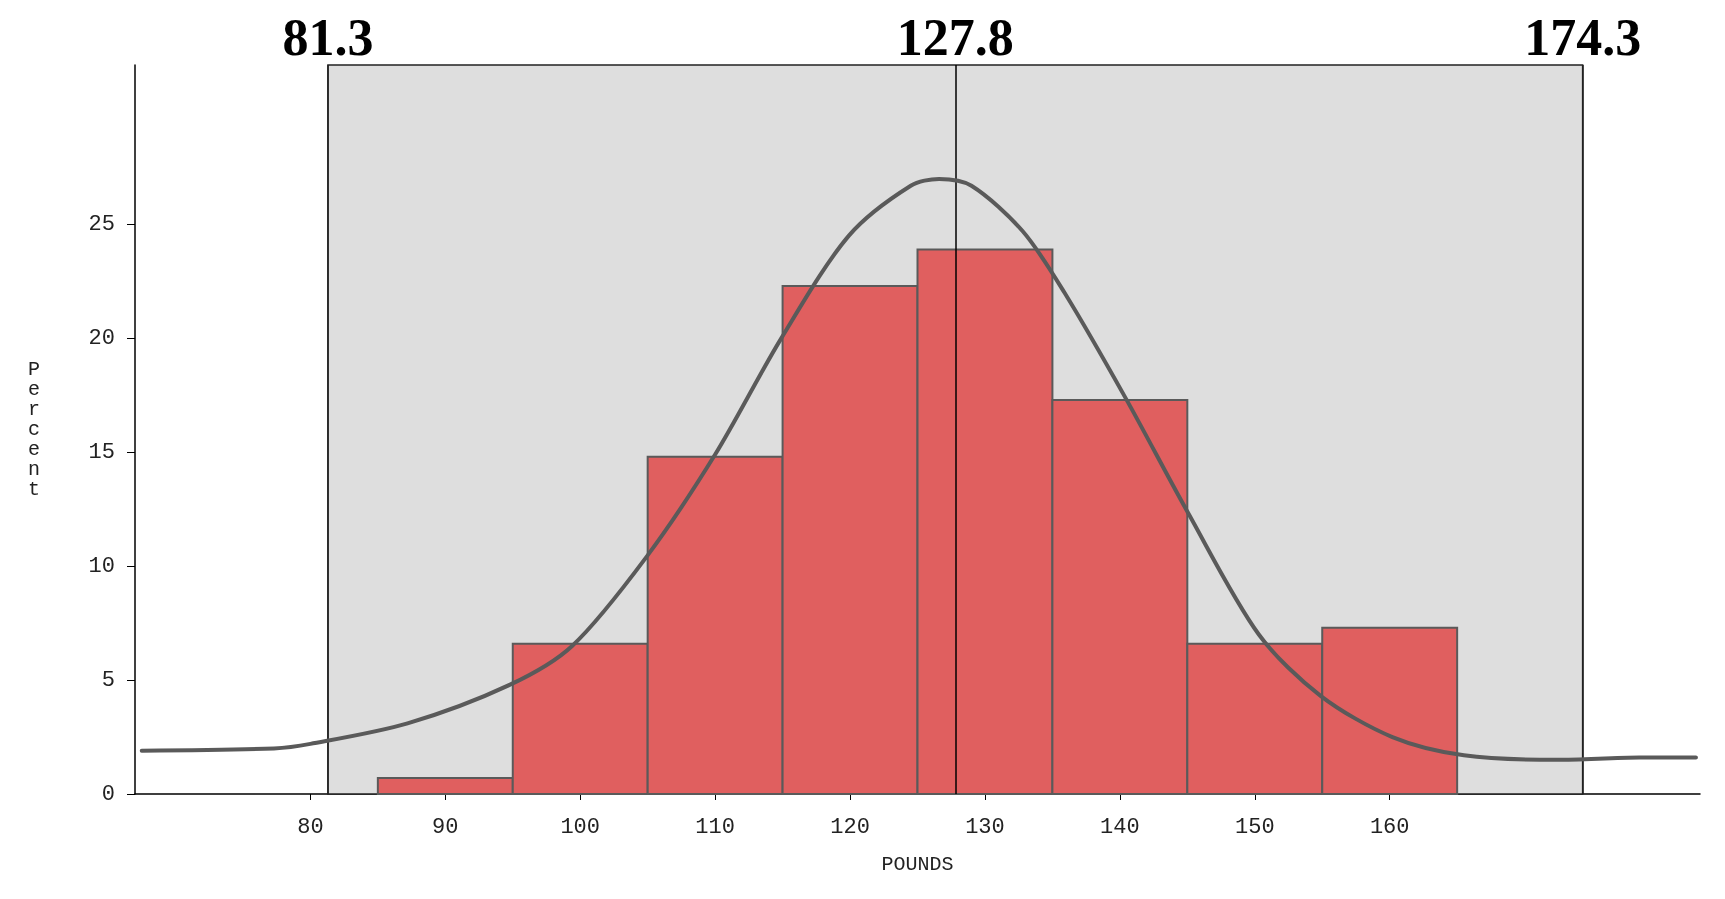 The image size is (1725, 899). I want to click on ref-line-label: 174.3, so click(1583, 37).